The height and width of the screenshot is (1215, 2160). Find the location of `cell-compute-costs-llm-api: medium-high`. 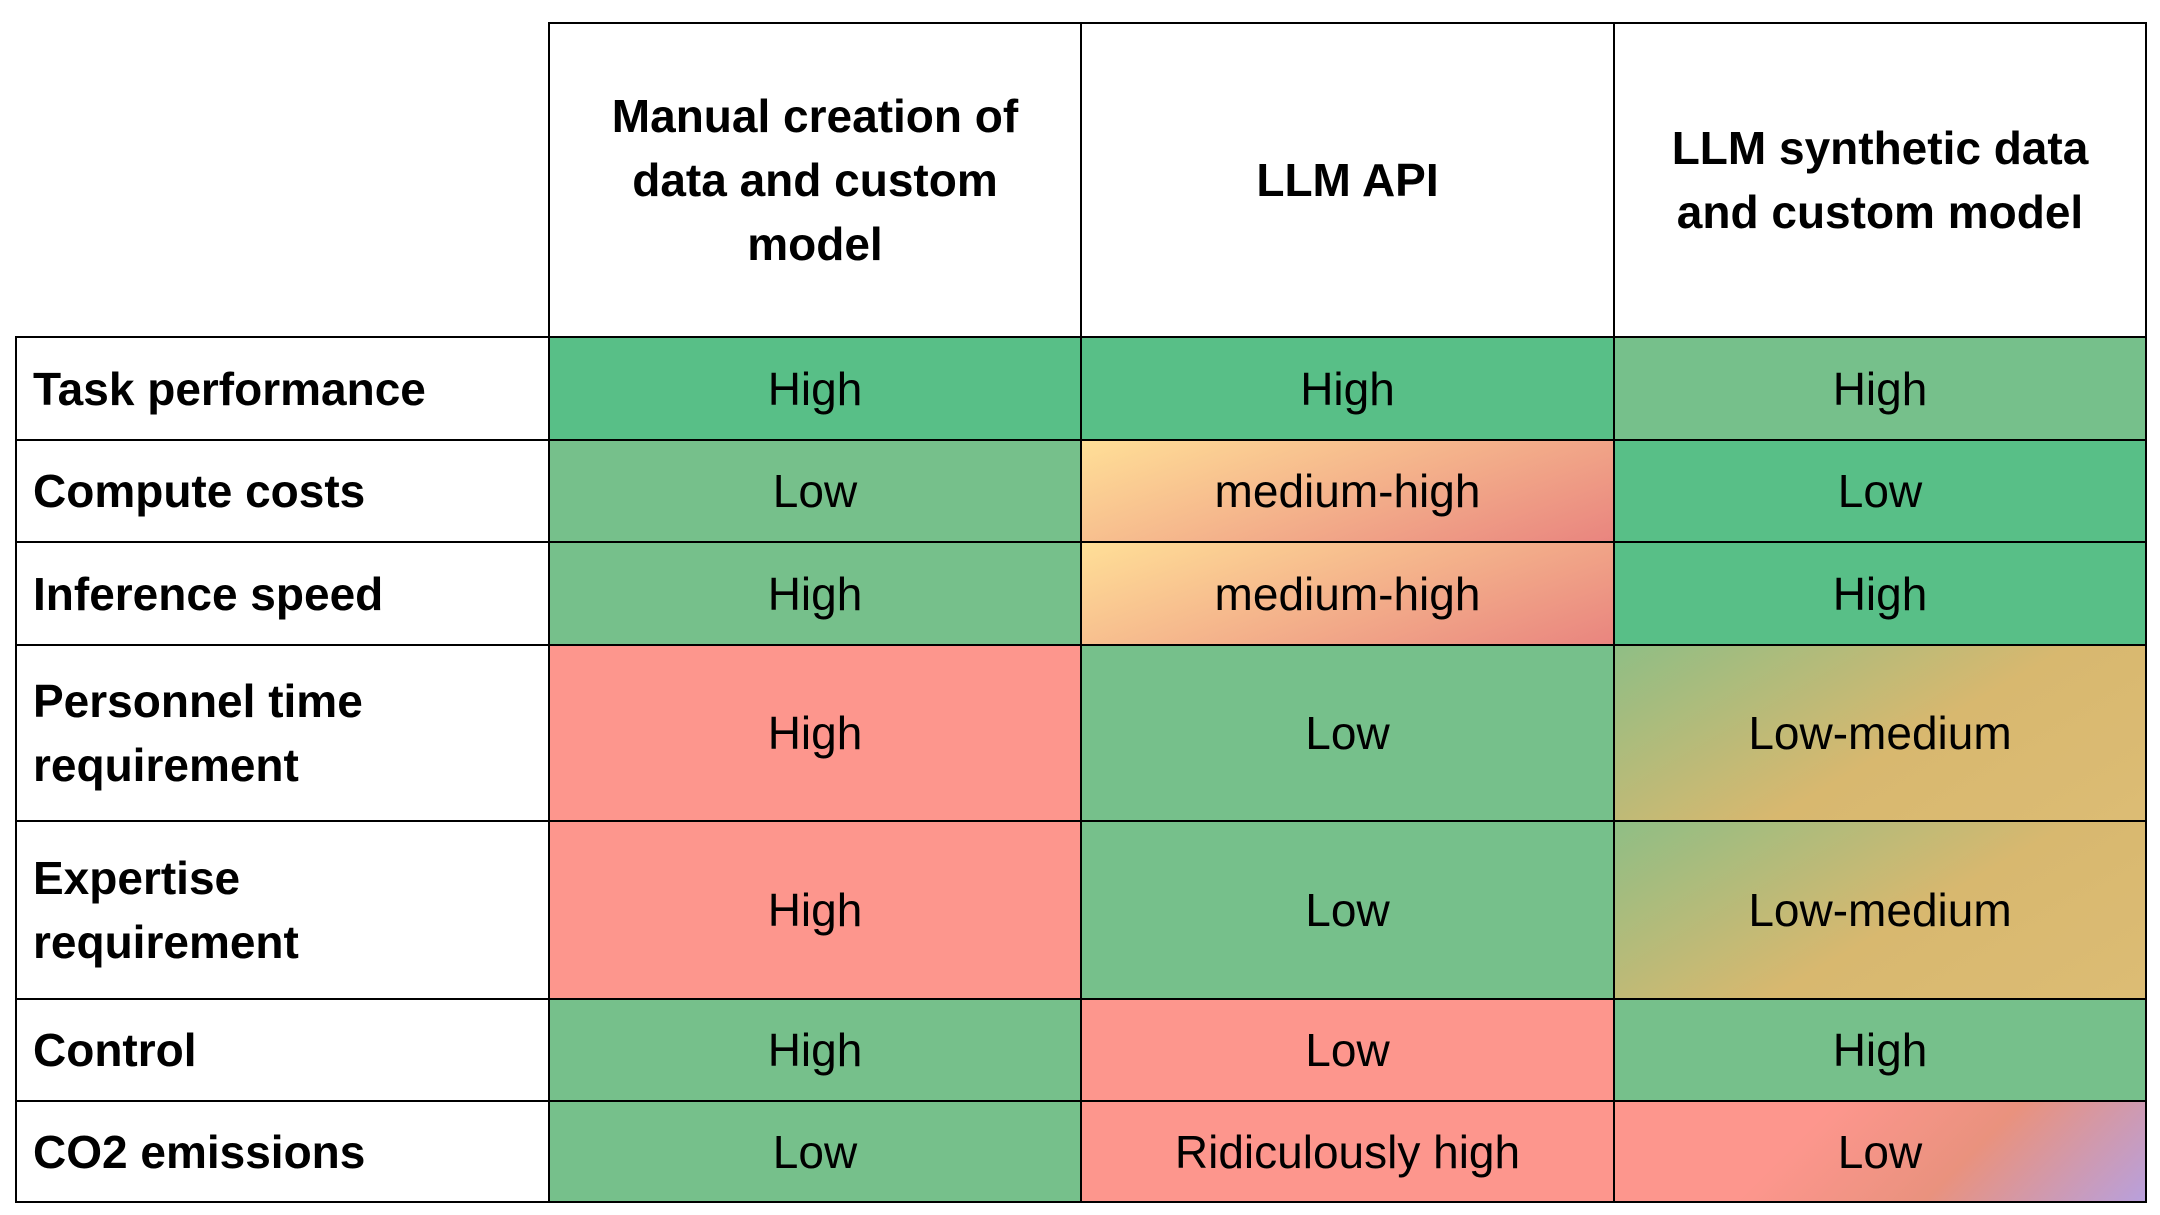

cell-compute-costs-llm-api: medium-high is located at coordinates (1347, 491).